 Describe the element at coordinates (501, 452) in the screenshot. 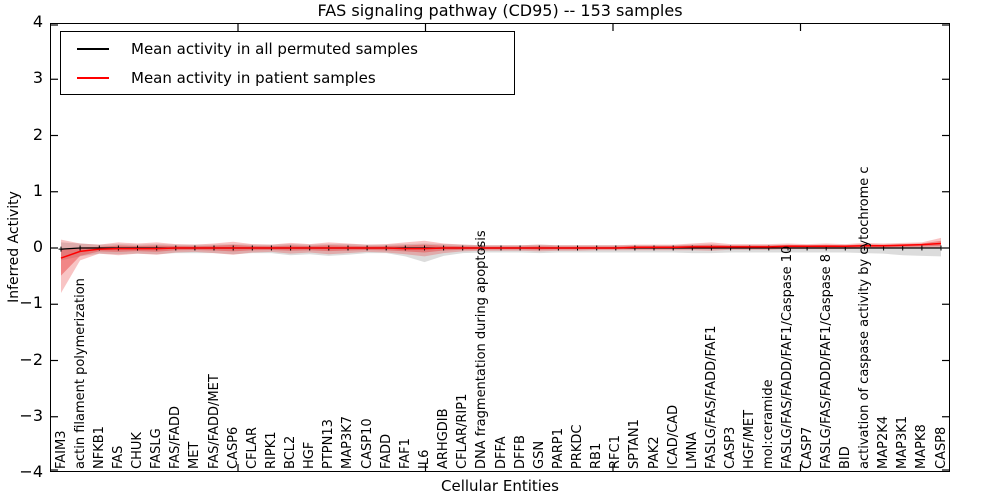

I see `x-tick-label: DFFA` at that location.